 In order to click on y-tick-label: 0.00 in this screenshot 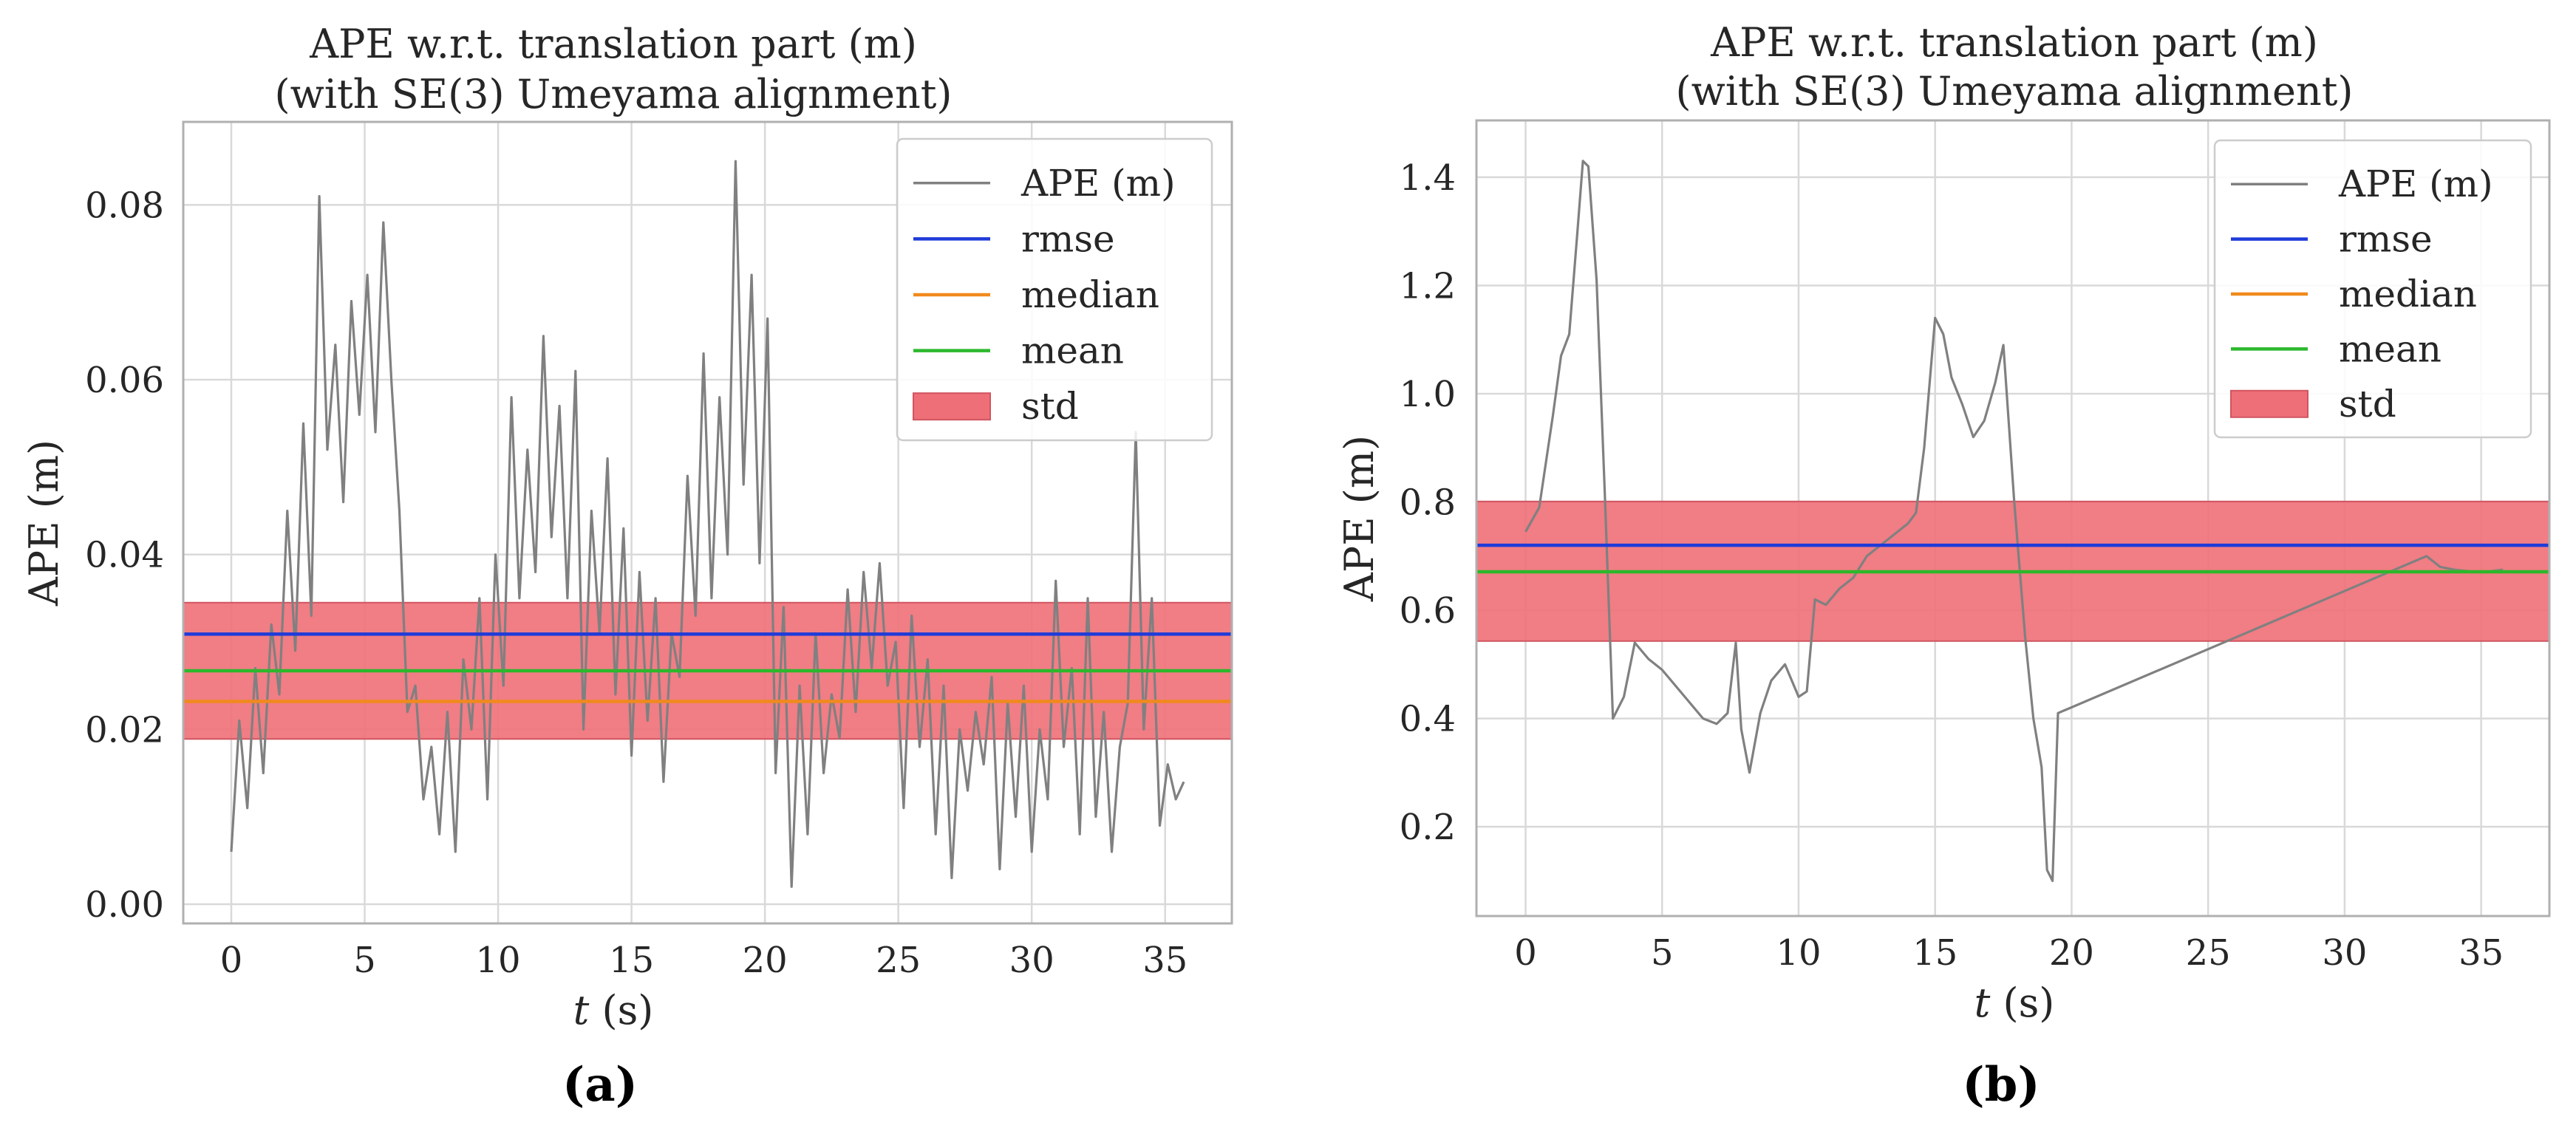, I will do `click(124, 905)`.